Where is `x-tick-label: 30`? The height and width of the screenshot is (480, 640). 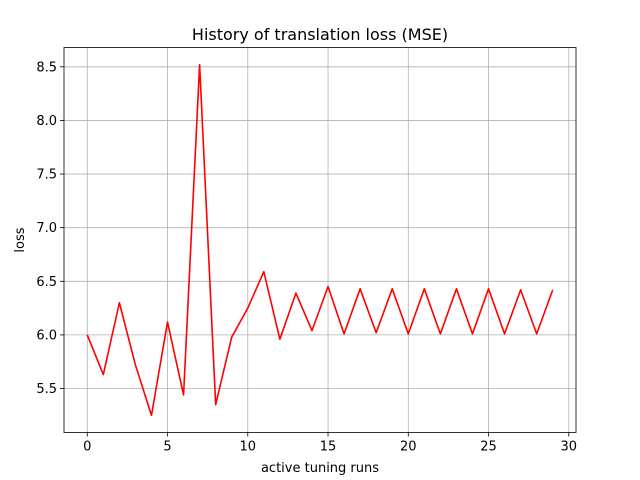
x-tick-label: 30 is located at coordinates (569, 447).